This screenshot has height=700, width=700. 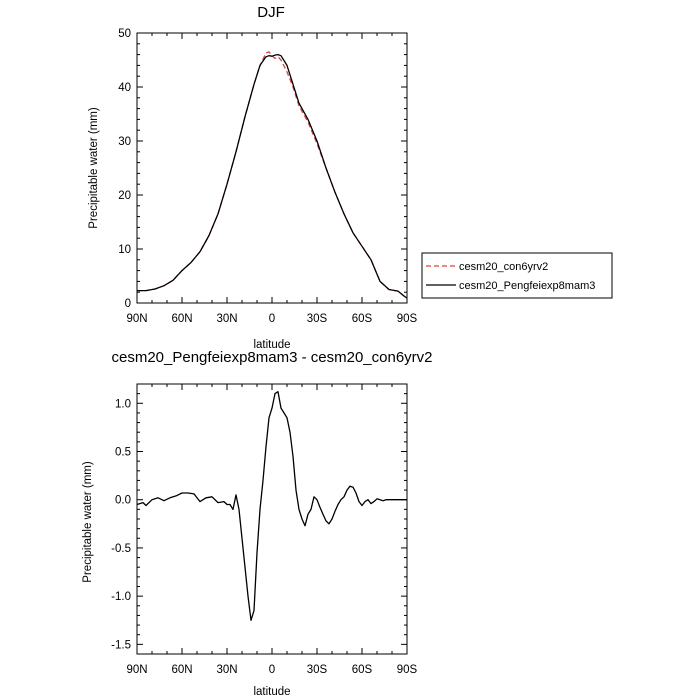 What do you see at coordinates (181, 319) in the screenshot?
I see `top-x-tick-label: 60N` at bounding box center [181, 319].